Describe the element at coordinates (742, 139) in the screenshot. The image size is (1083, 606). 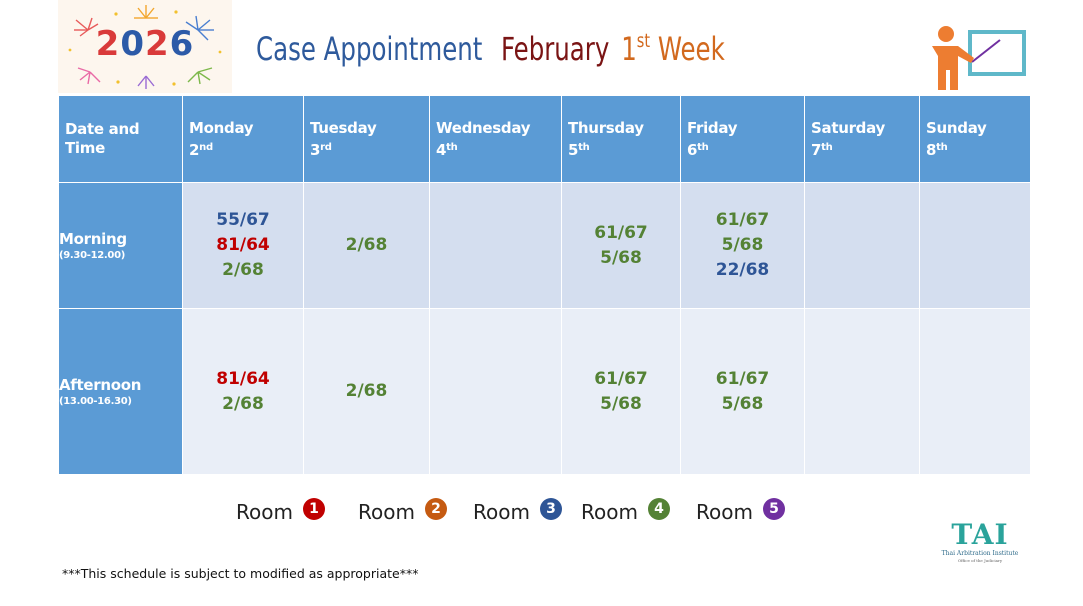
I see `day-header-friday: Friday 6th` at that location.